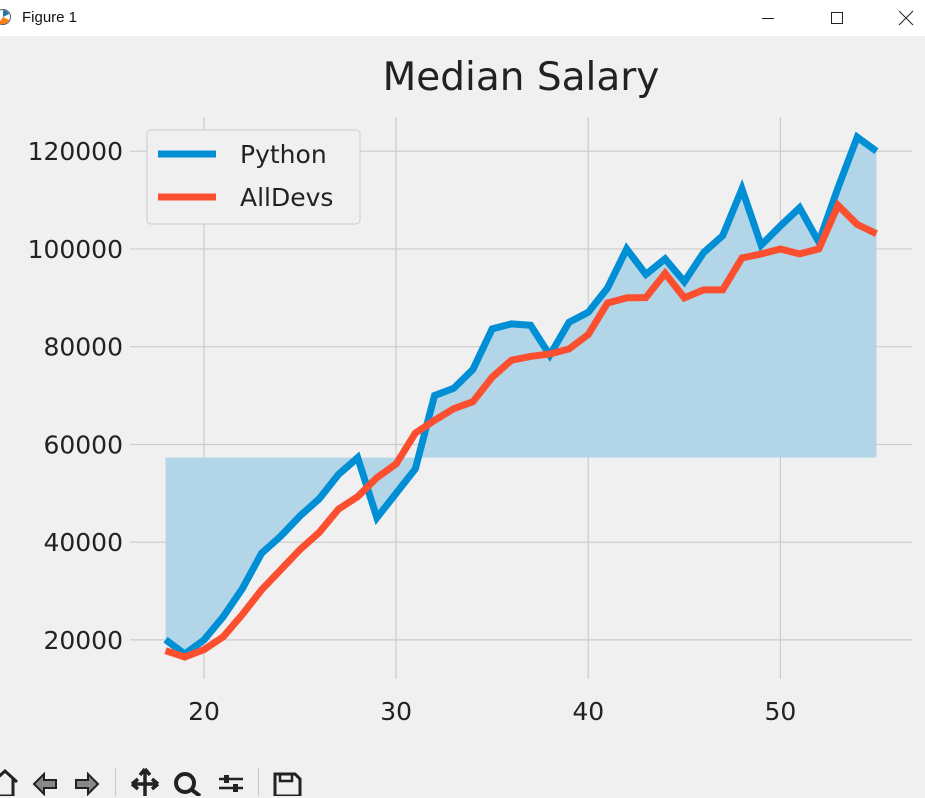 The image size is (925, 798). Describe the element at coordinates (588, 711) in the screenshot. I see `x-tick-label: 40` at that location.